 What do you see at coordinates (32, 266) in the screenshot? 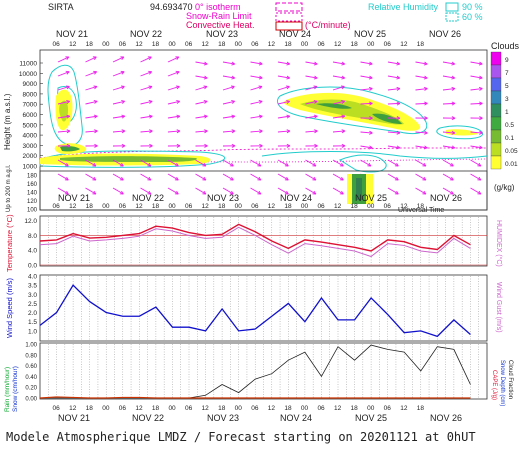
I see `temp-tick: 0.0` at bounding box center [32, 266].